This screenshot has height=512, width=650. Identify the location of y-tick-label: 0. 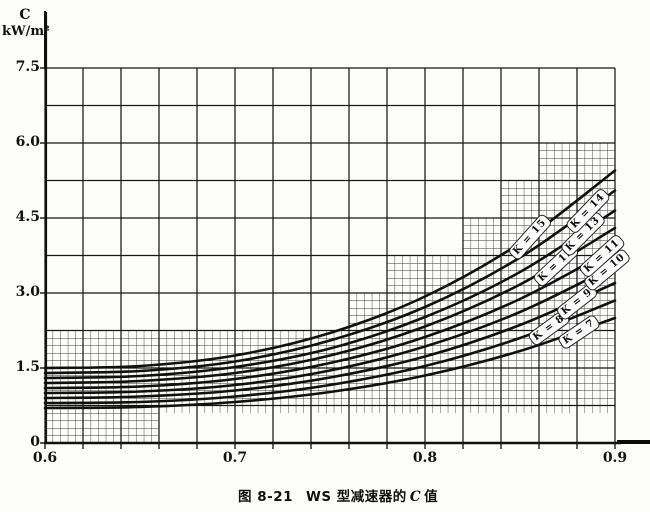
(35, 442).